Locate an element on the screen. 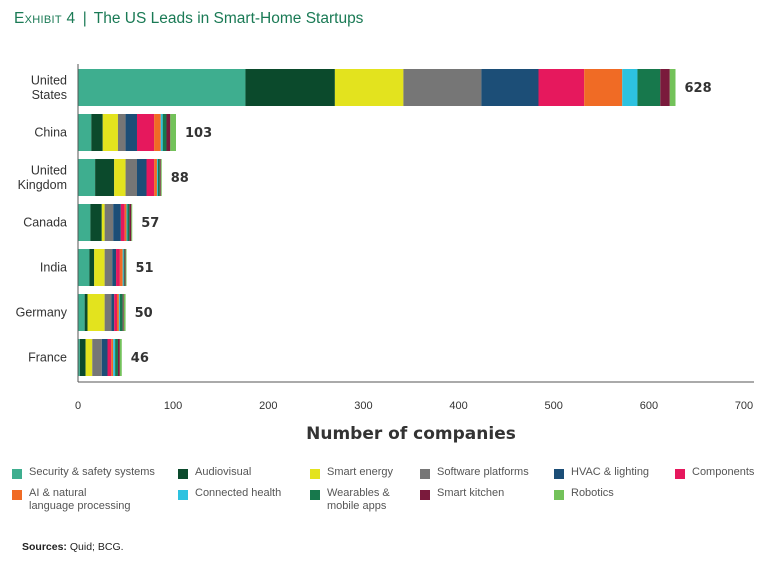 The image size is (768, 565). legend-label: Security & safety systems is located at coordinates (92, 472).